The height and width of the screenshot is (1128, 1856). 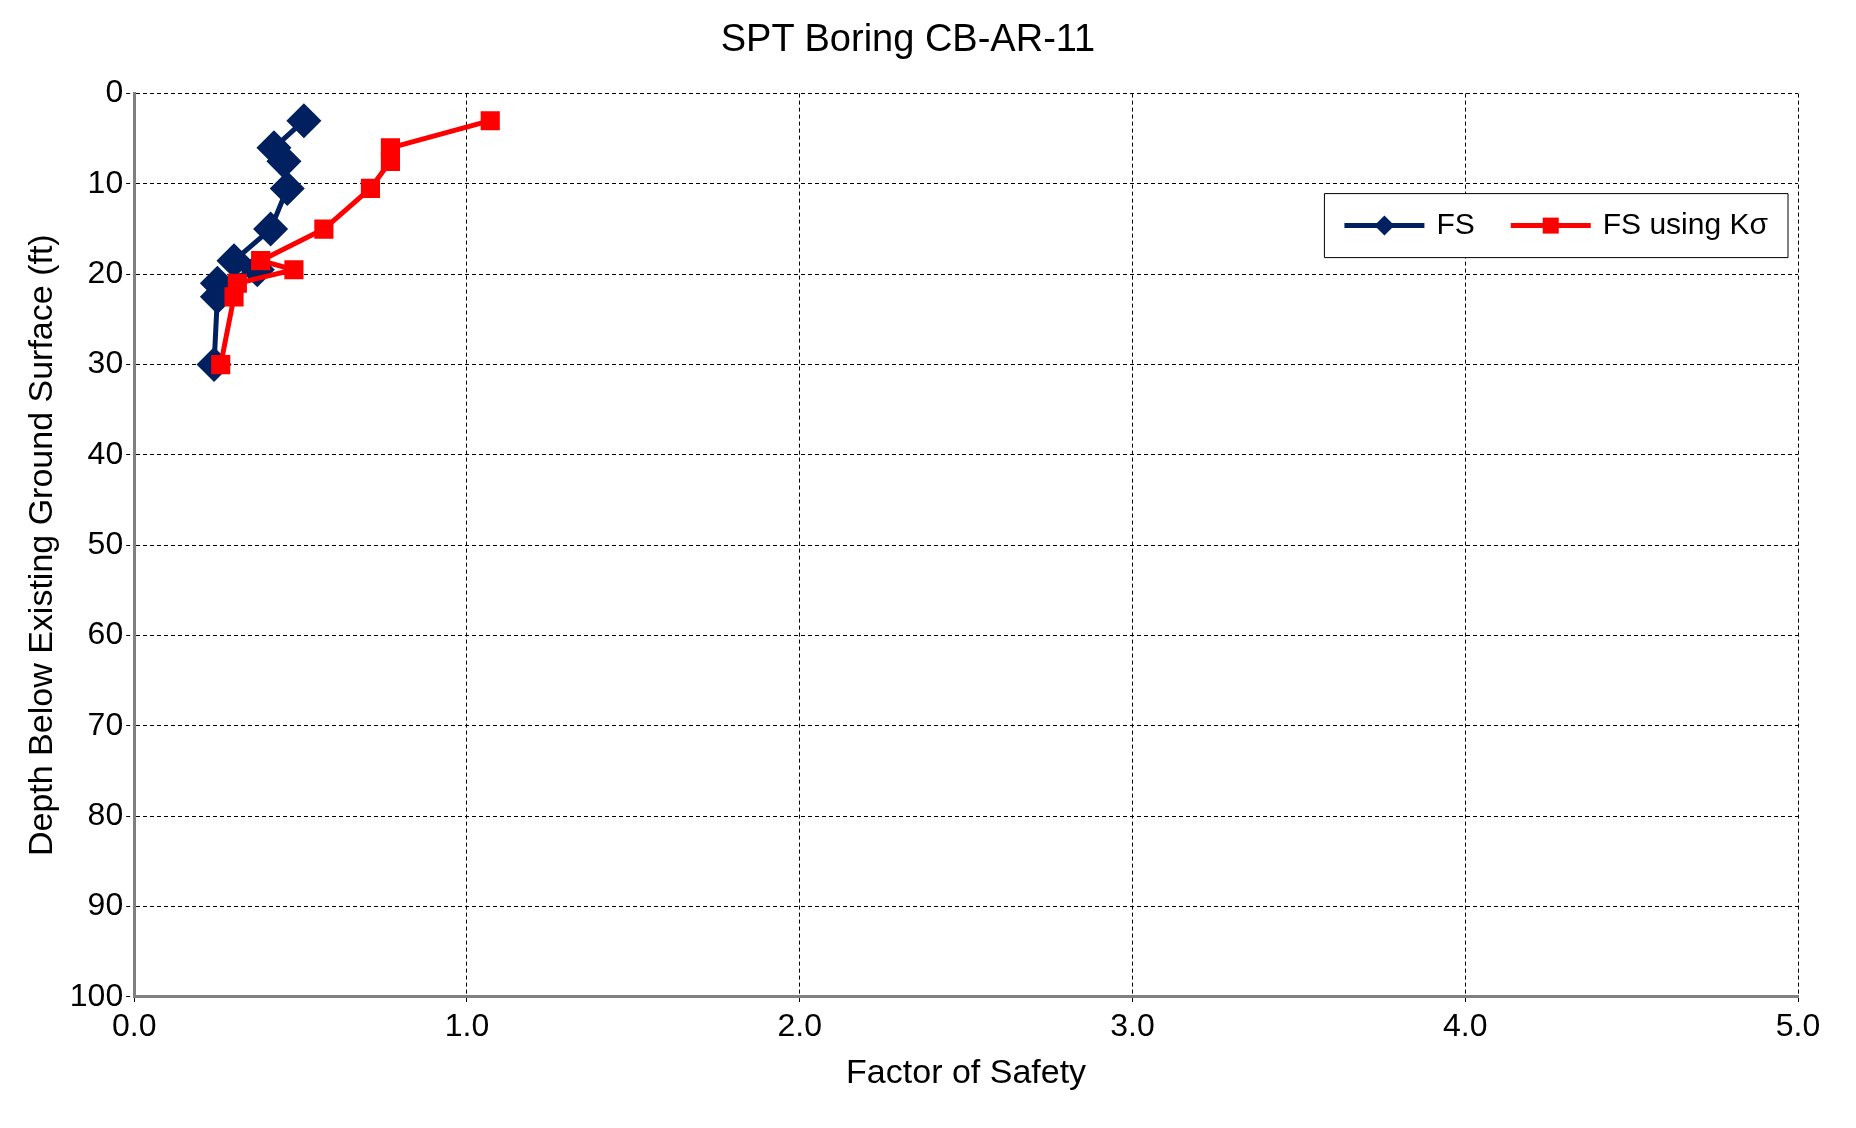 I want to click on chart-title: SPT Boring CB-AR-11, so click(x=908, y=38).